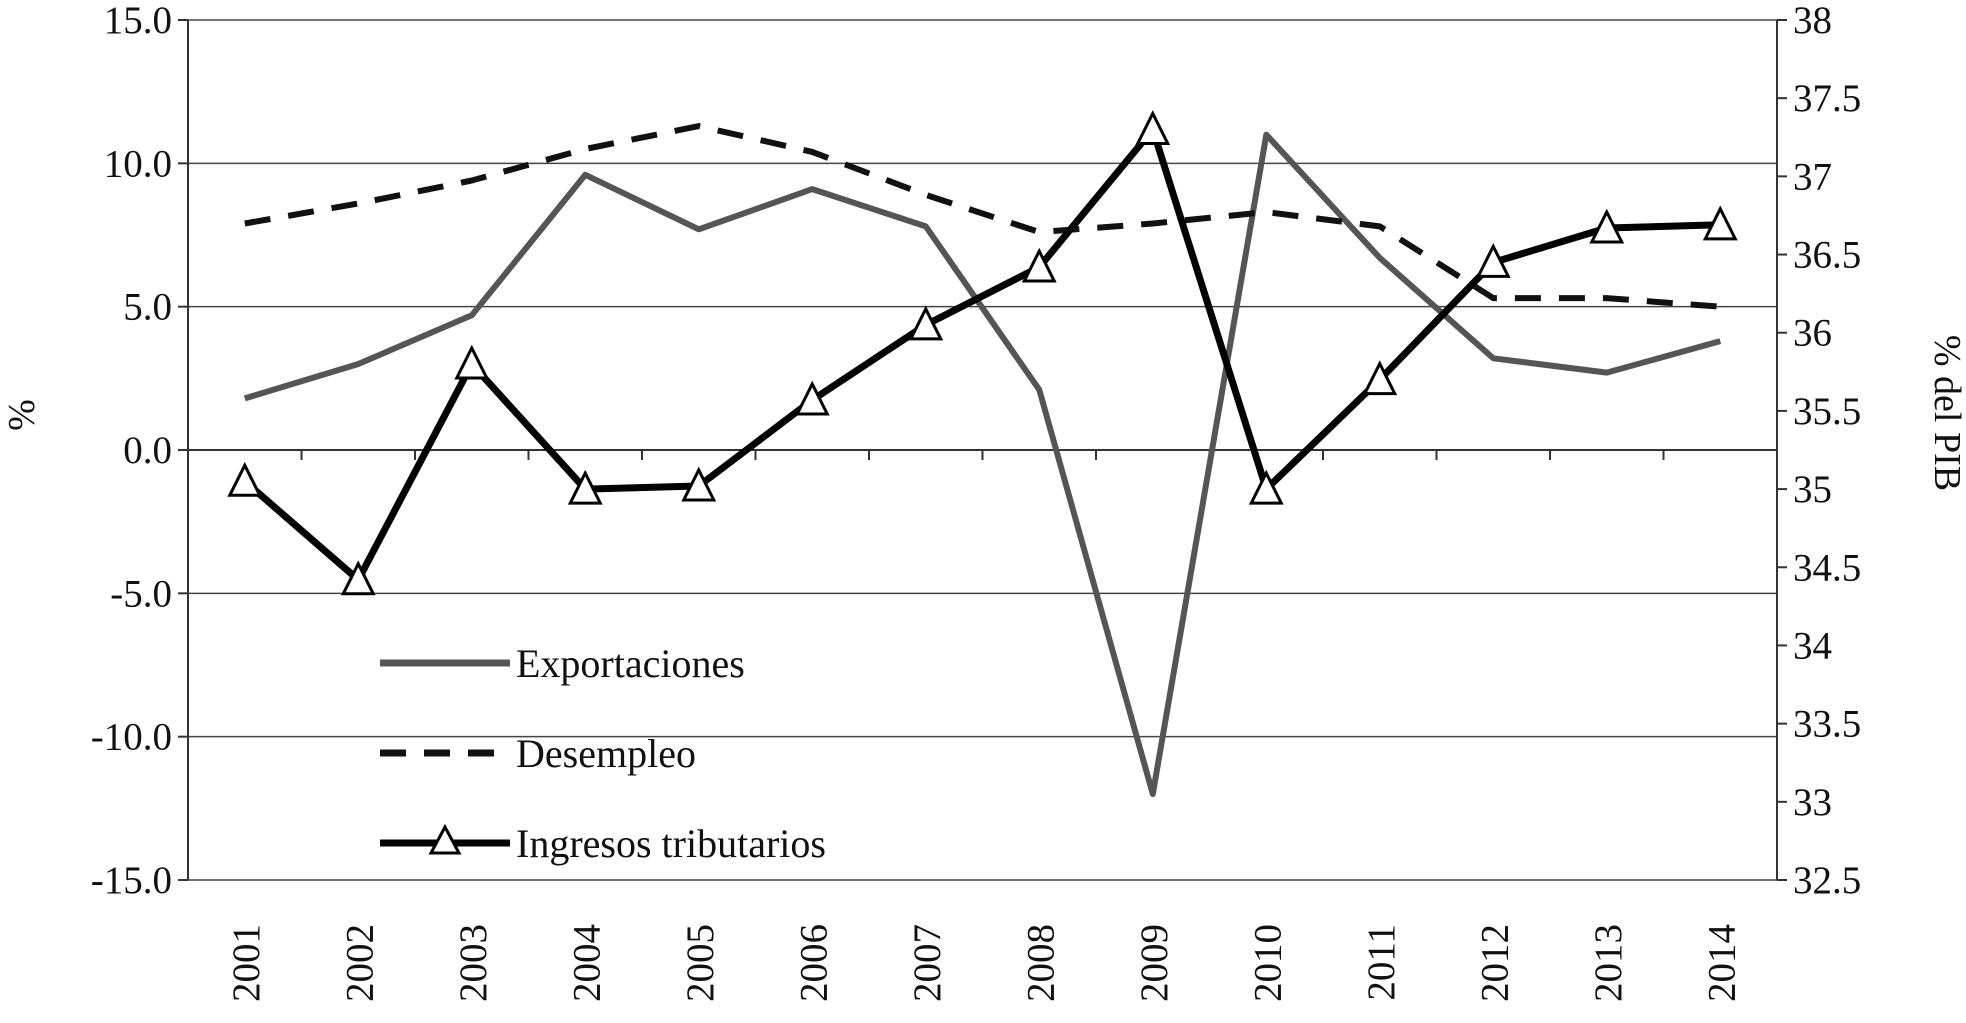  Describe the element at coordinates (1812, 333) in the screenshot. I see `y2-tick-label: 36` at that location.